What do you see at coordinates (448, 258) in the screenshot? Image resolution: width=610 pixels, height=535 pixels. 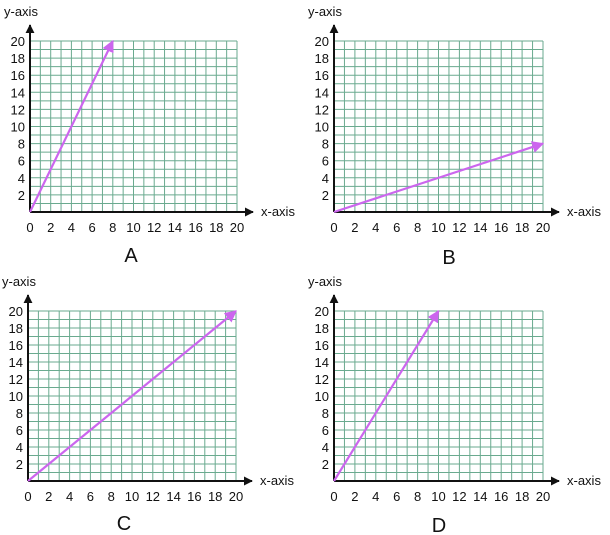 I see `panel-label: B` at bounding box center [448, 258].